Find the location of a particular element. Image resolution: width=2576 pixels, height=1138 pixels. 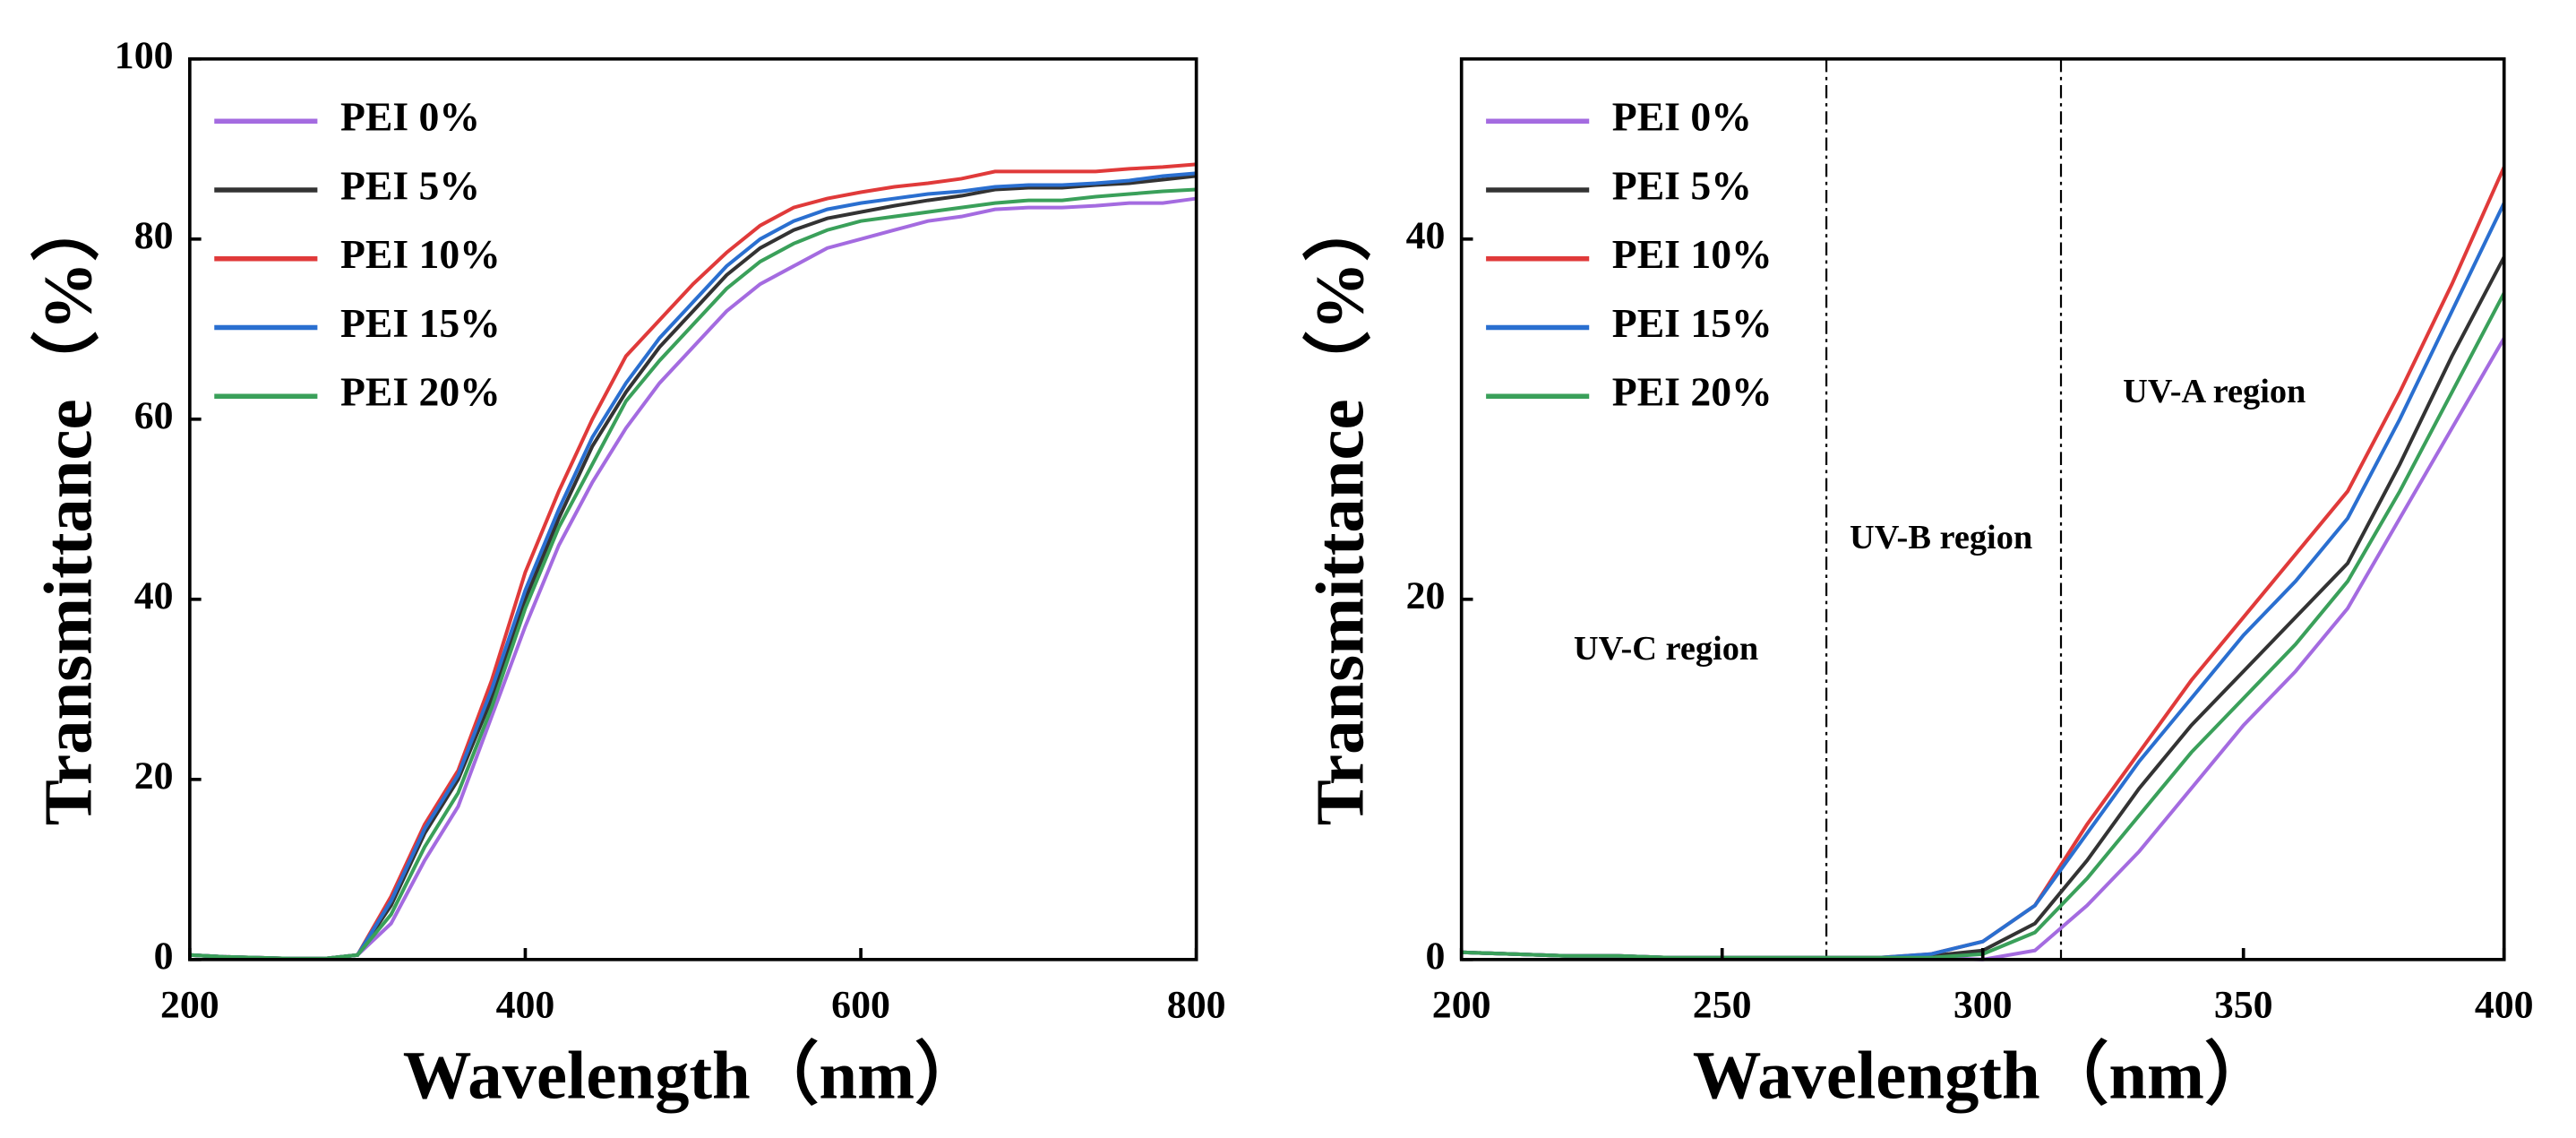

annotation: UV-C region is located at coordinates (1666, 649).